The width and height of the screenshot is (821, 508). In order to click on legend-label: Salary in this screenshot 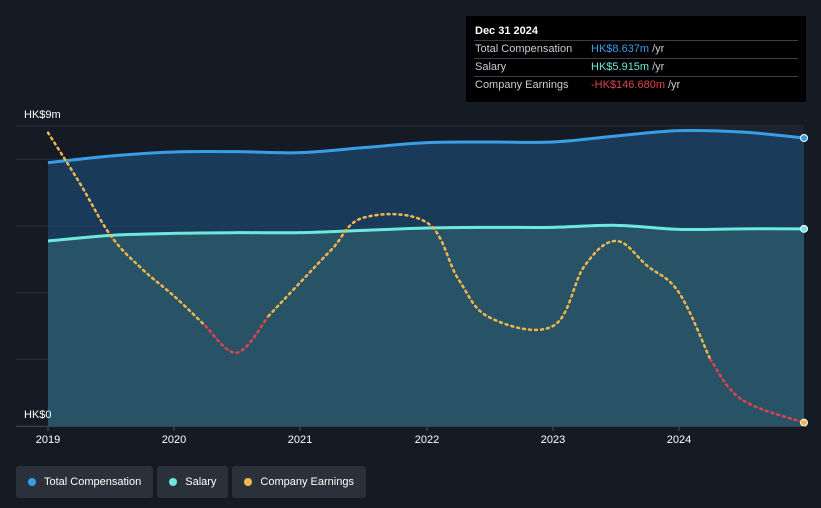, I will do `click(201, 482)`.